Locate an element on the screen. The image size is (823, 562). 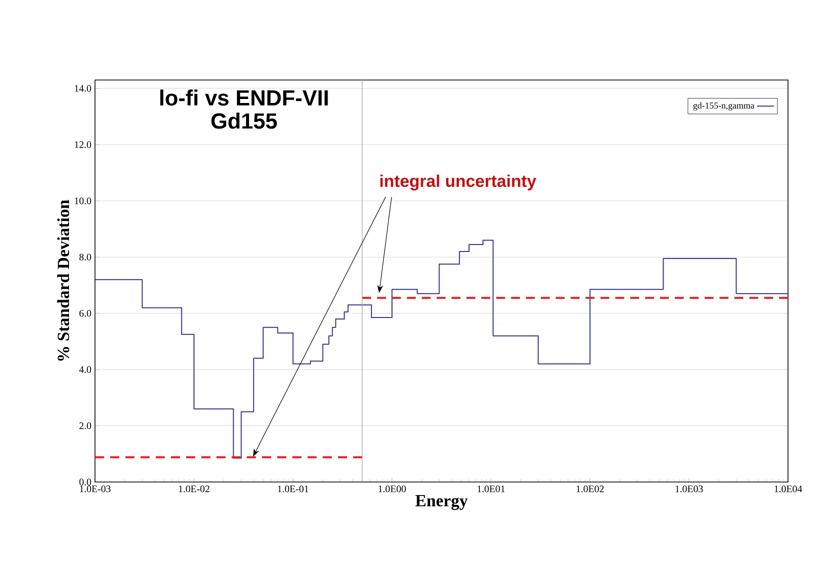
y-tick-label: 8.0 is located at coordinates (85, 257).